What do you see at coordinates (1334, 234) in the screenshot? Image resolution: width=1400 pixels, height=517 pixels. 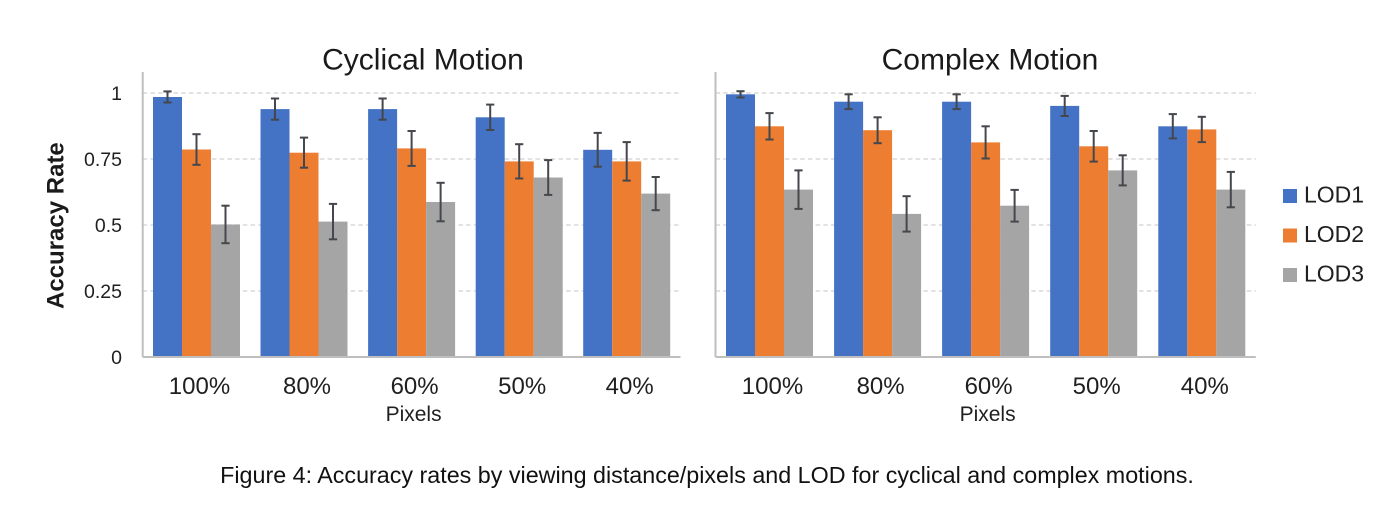 I see `svg-text: LOD2` at bounding box center [1334, 234].